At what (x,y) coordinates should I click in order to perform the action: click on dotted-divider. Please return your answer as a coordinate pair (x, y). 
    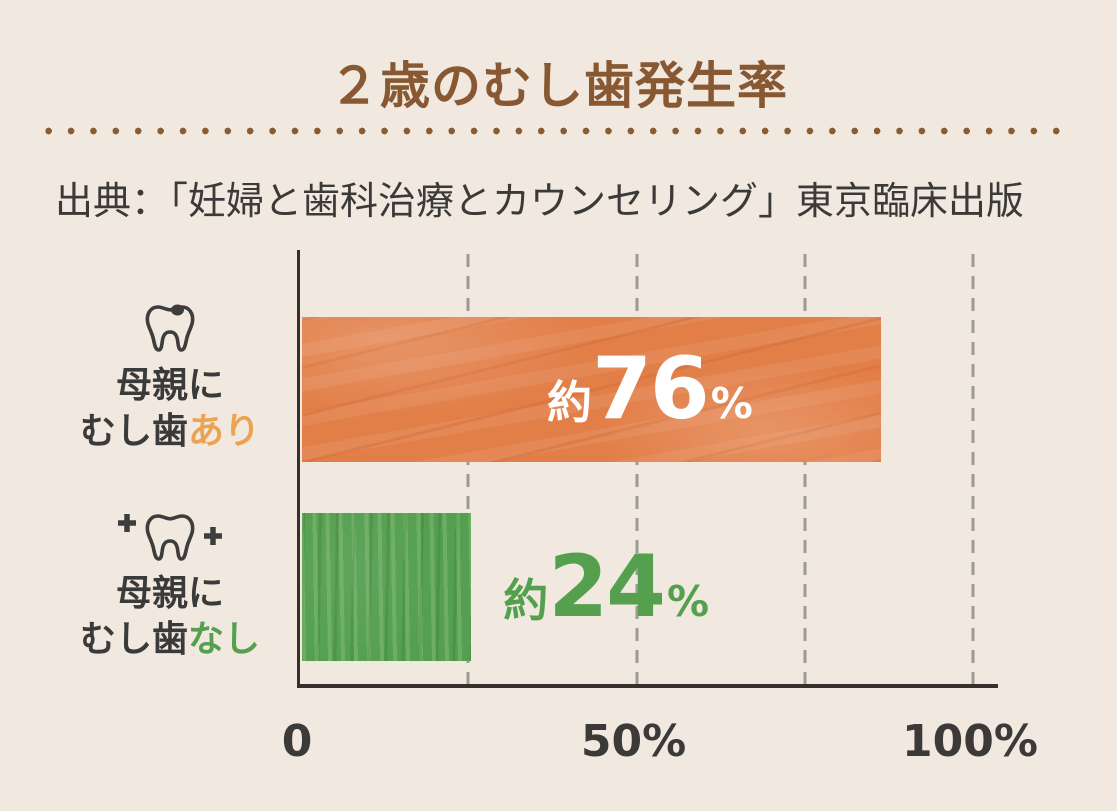
    Looking at the image, I should click on (558, 131).